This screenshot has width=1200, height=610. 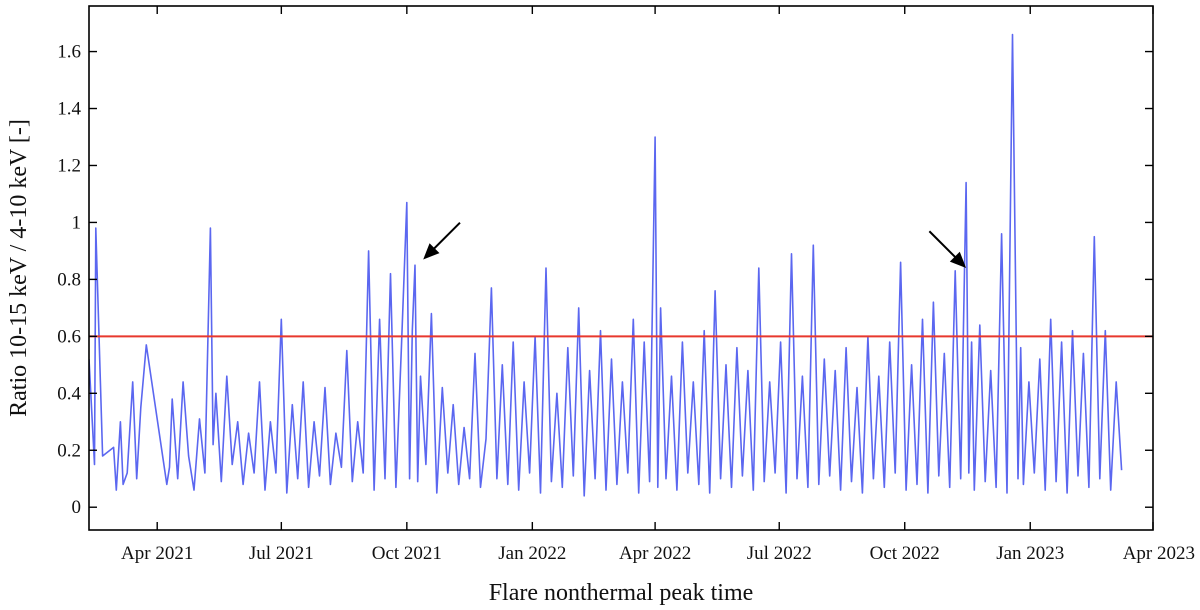 What do you see at coordinates (532, 553) in the screenshot?
I see `x-tick-label: Jan 2022` at bounding box center [532, 553].